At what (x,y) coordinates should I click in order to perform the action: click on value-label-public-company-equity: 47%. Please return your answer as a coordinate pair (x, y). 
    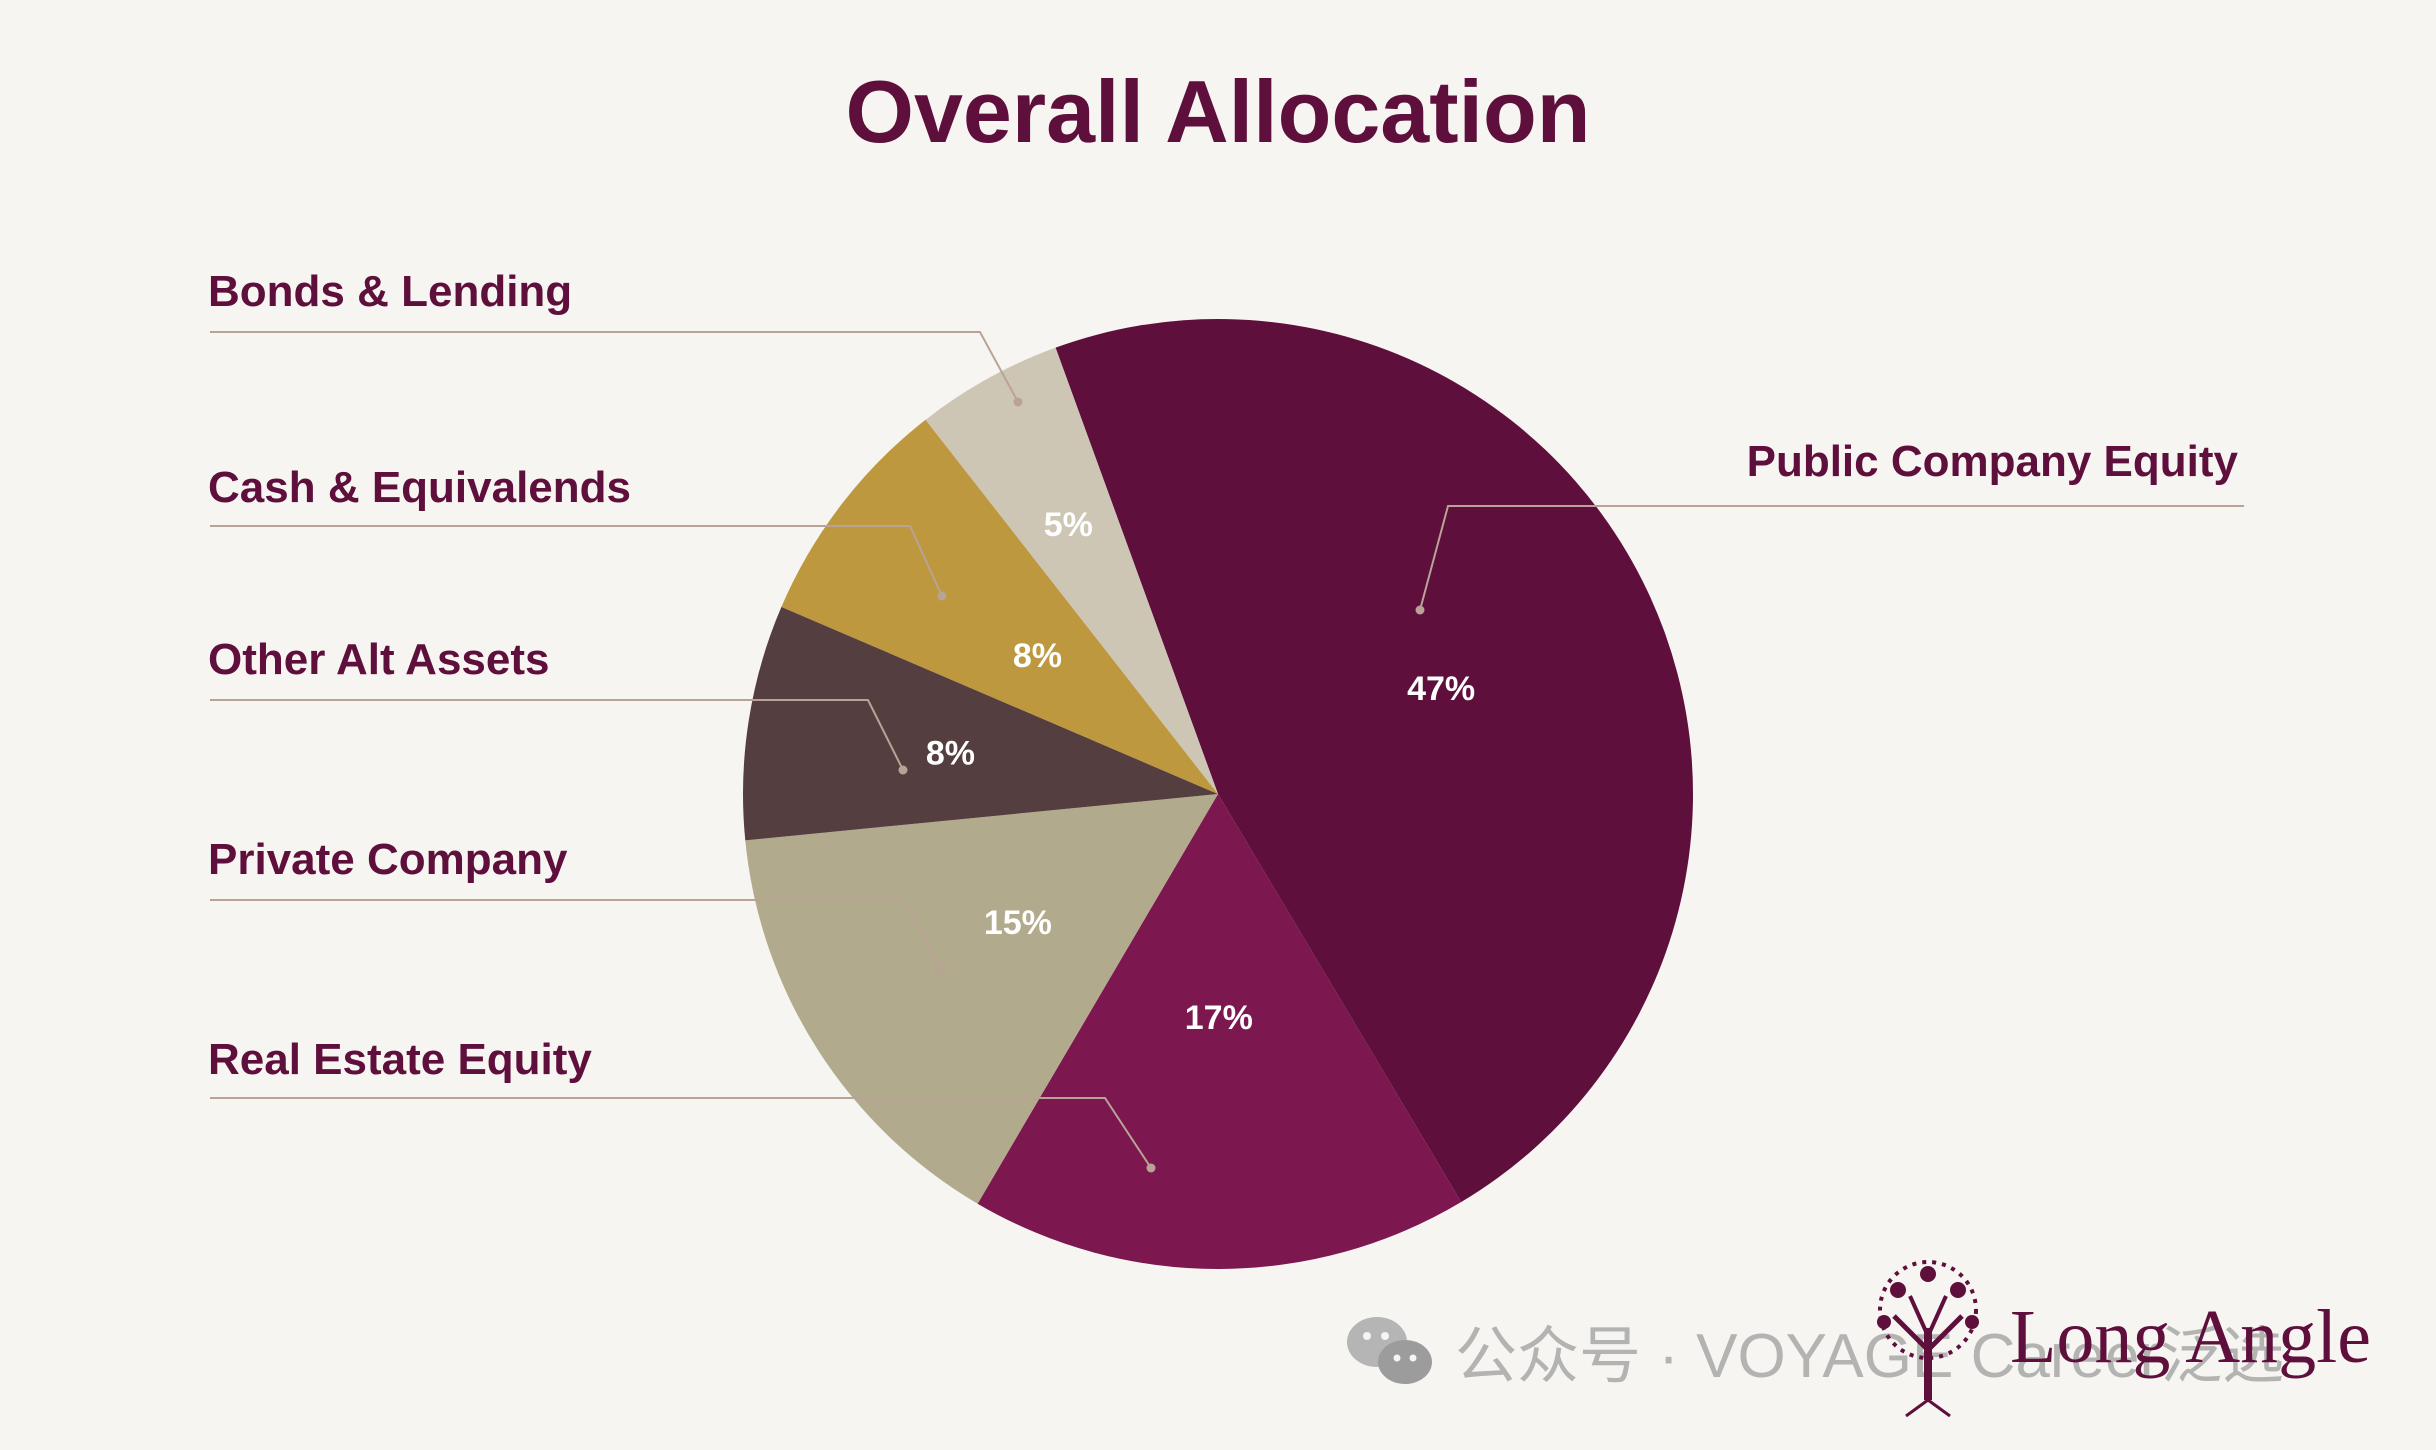
    Looking at the image, I should click on (1441, 689).